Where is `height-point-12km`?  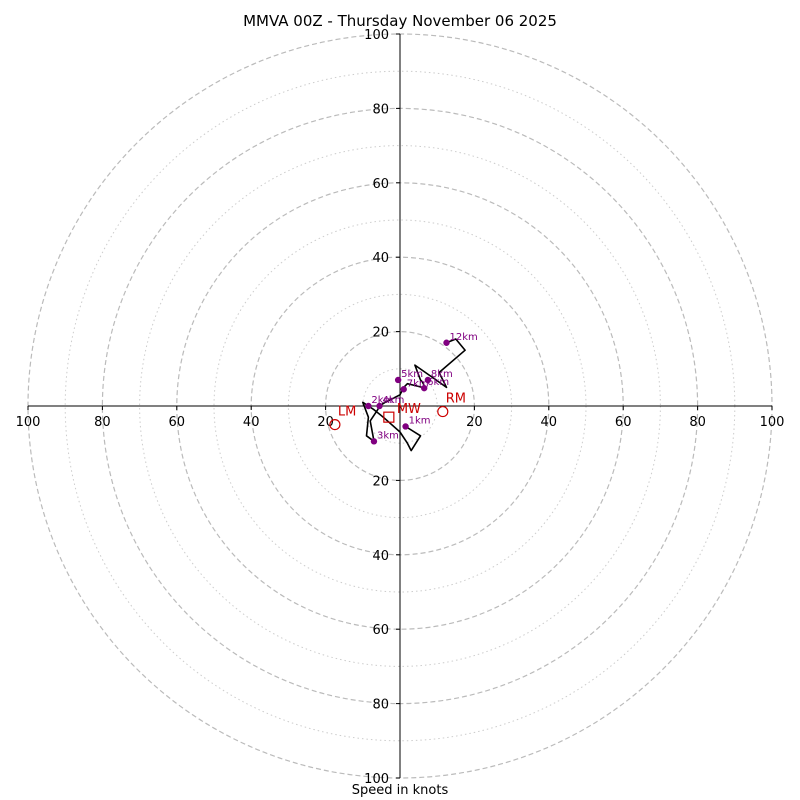
height-point-12km is located at coordinates (446, 342).